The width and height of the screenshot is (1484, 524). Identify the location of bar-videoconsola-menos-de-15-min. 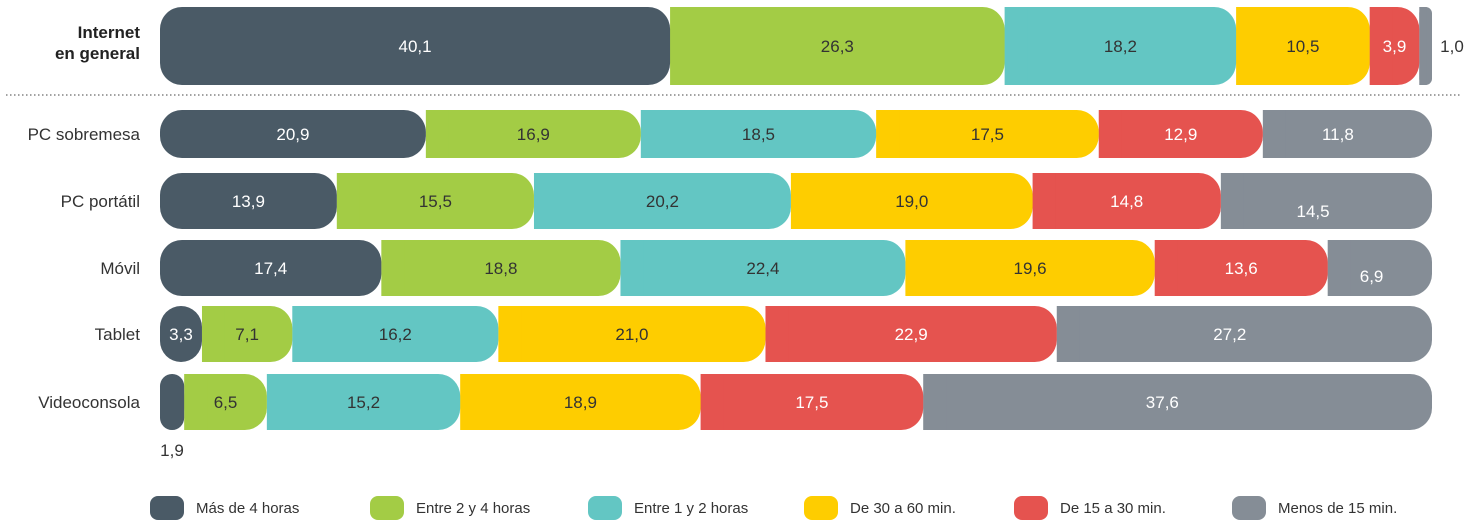
(1177, 402).